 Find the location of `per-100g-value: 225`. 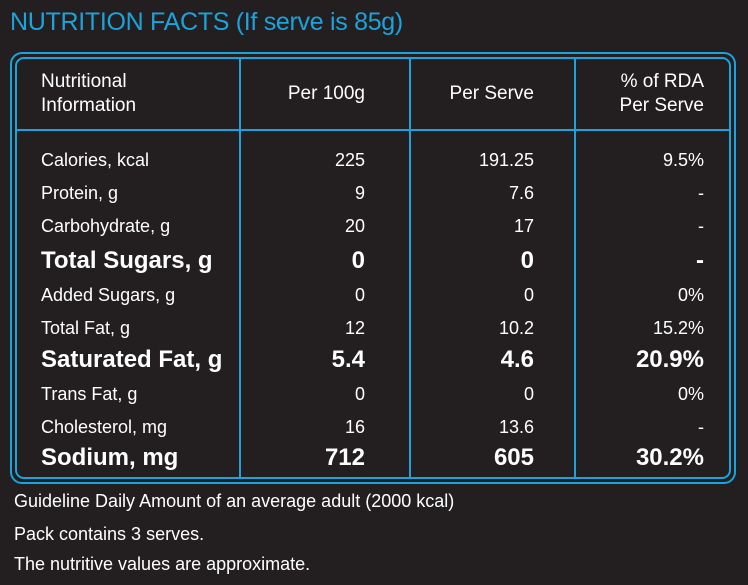

per-100g-value: 225 is located at coordinates (349, 159).